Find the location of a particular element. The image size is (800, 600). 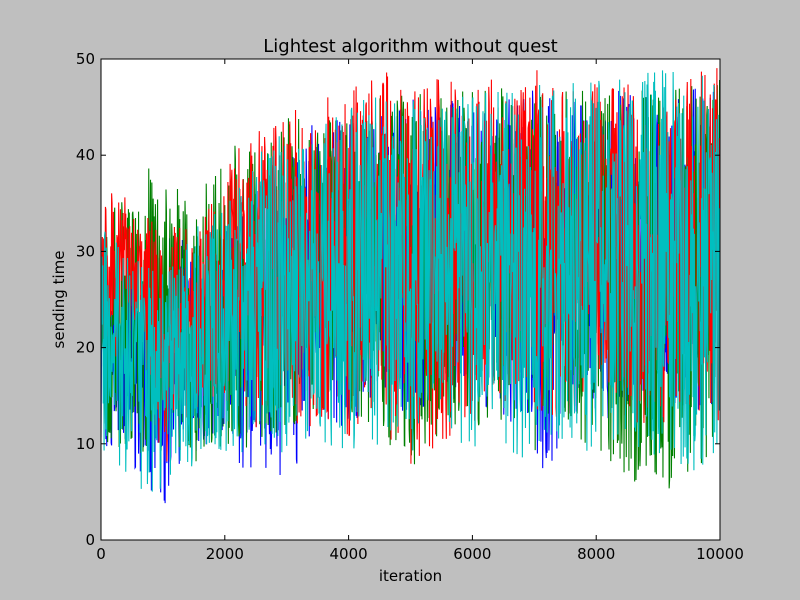

x-tick-label: 6000 is located at coordinates (472, 554).